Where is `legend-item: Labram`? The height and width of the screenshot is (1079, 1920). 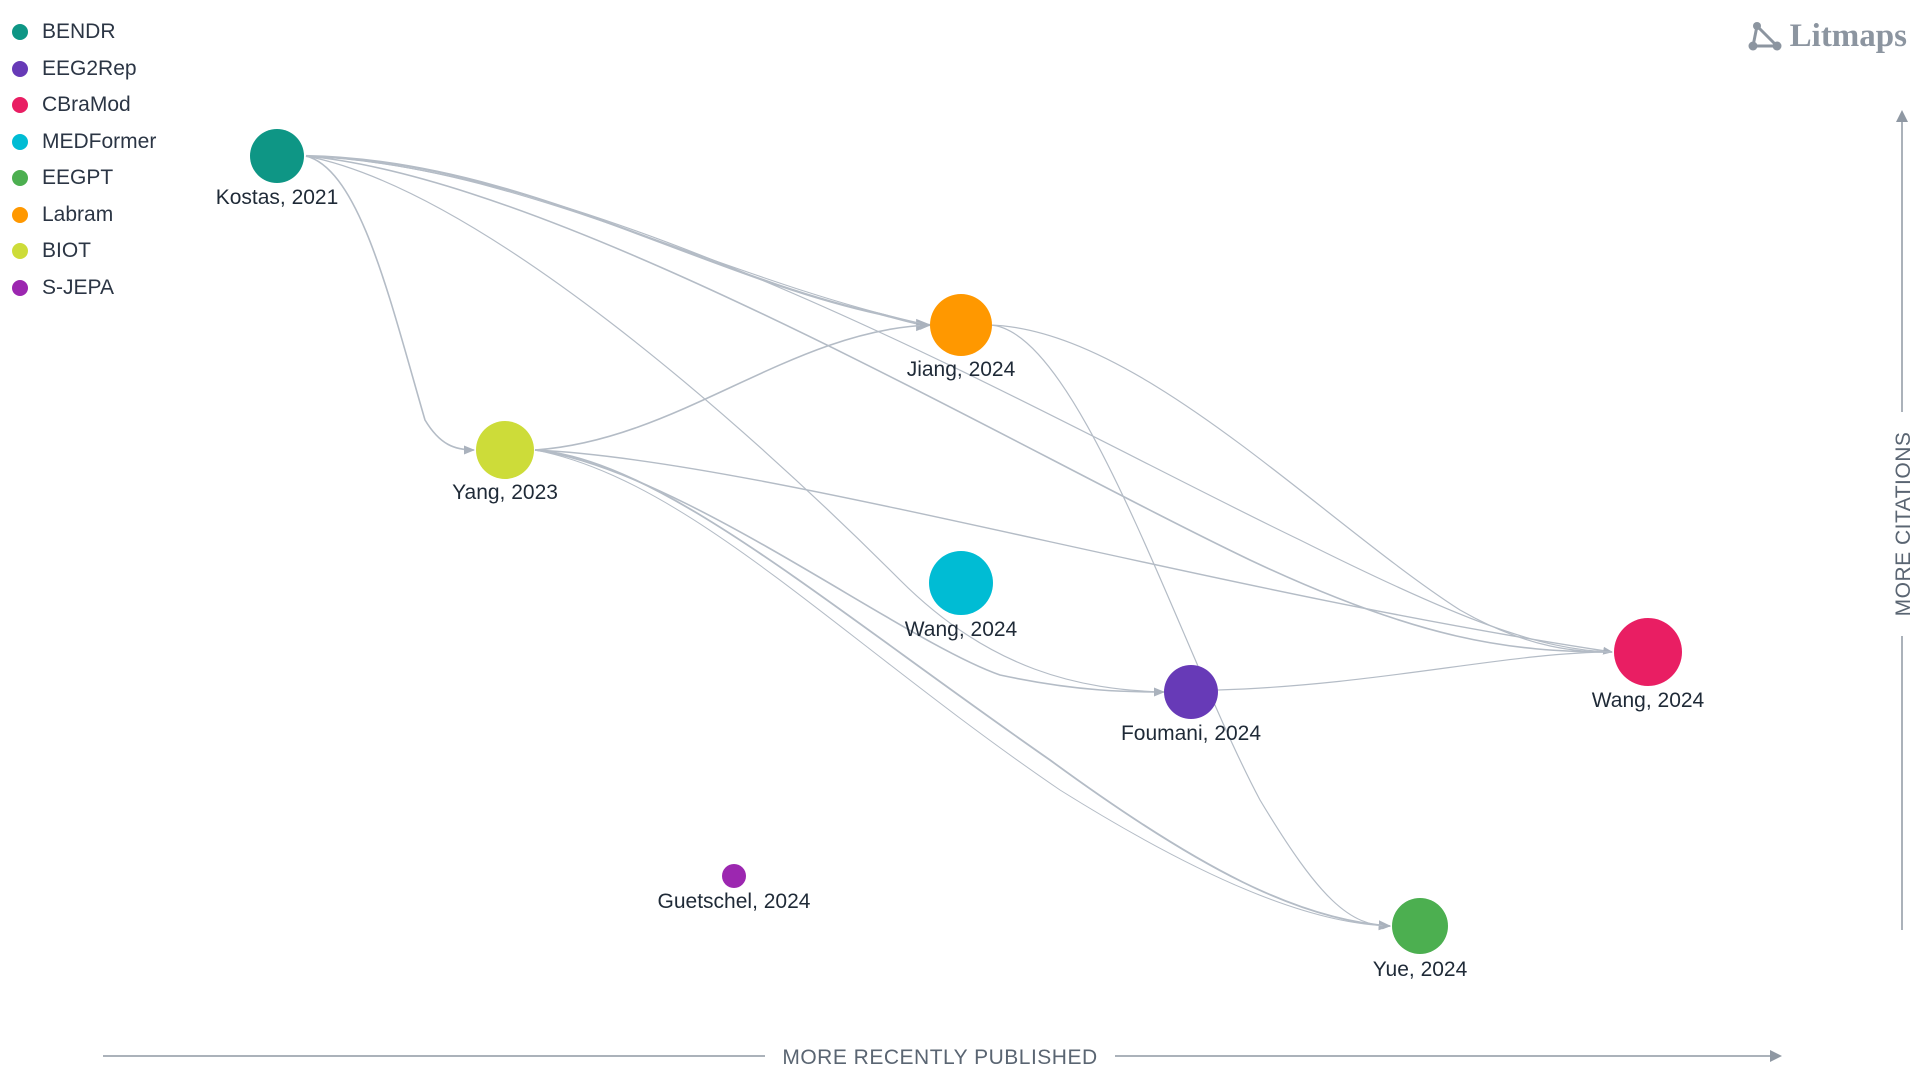 legend-item: Labram is located at coordinates (84, 215).